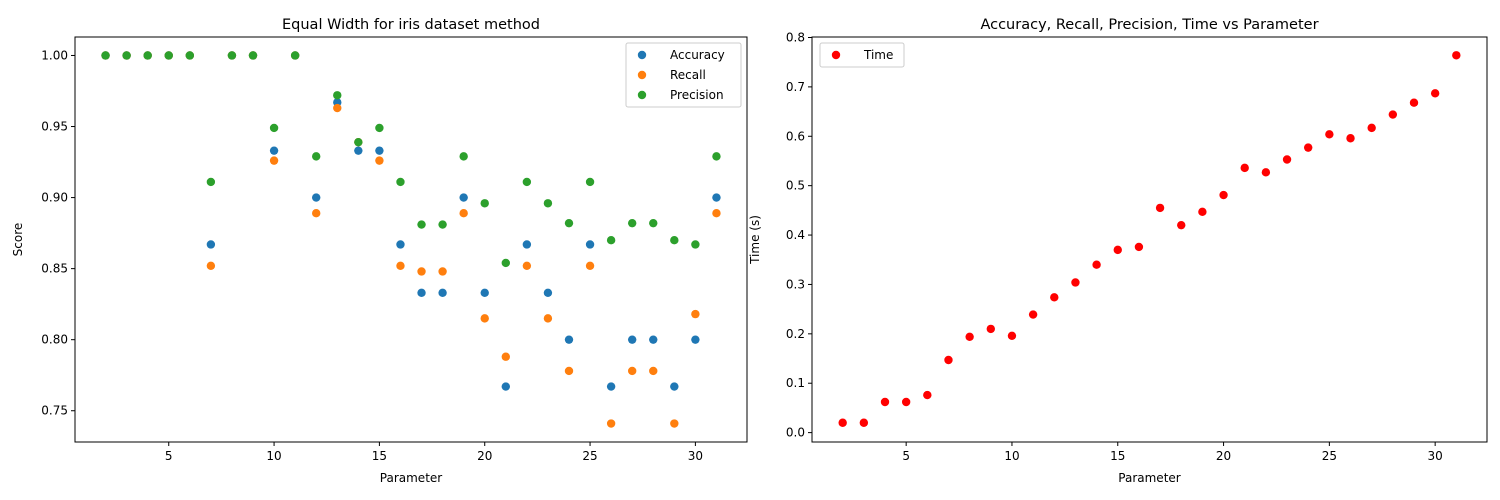 This screenshot has height=500, width=1500. I want to click on y-tick-label: 0.95, so click(54, 127).